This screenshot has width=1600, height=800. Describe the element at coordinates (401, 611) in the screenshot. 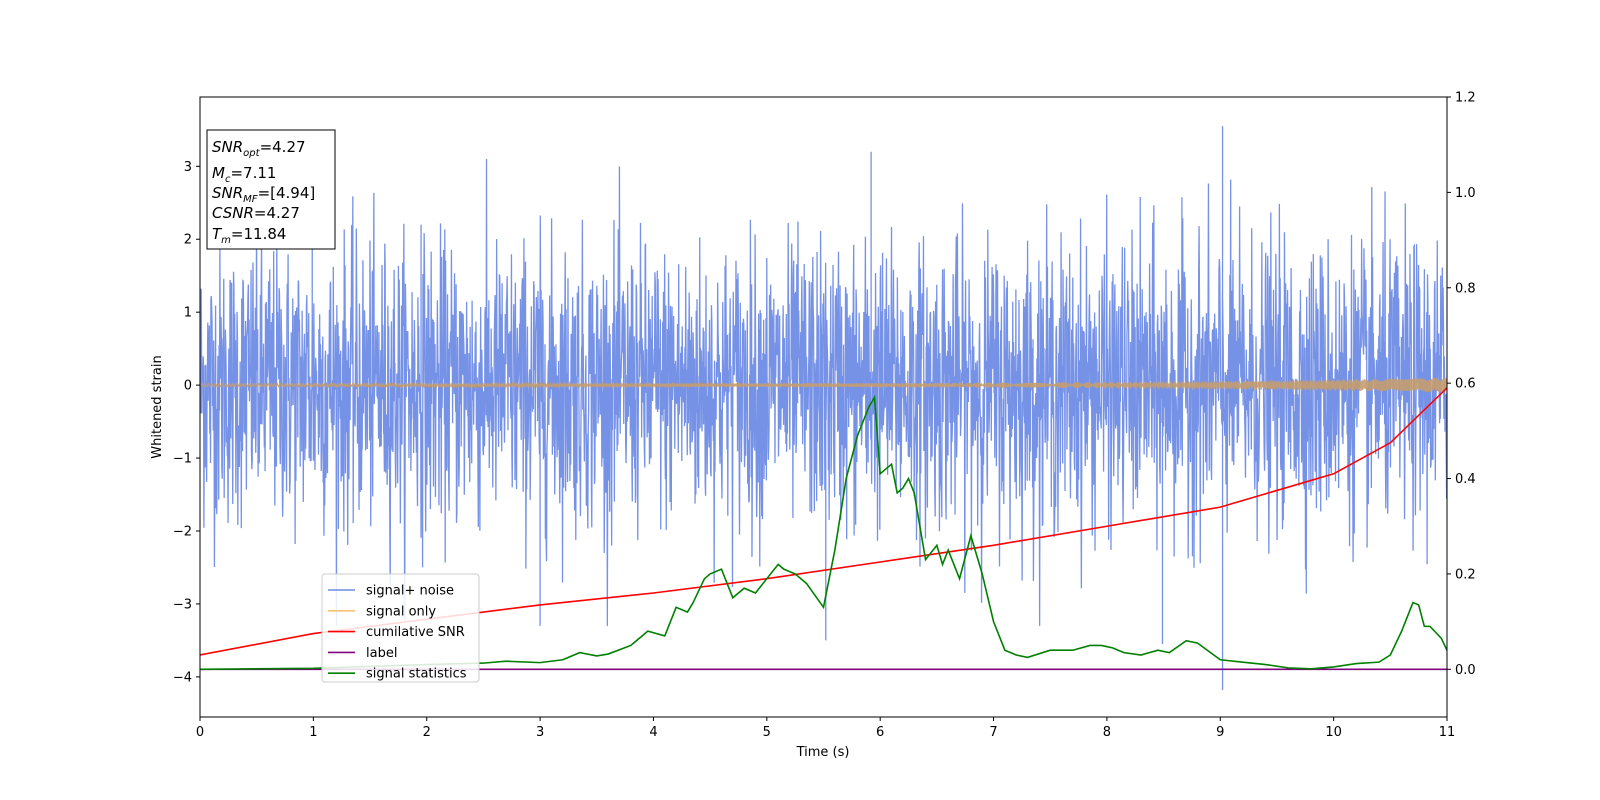

I see `legend-entry: signal only` at that location.